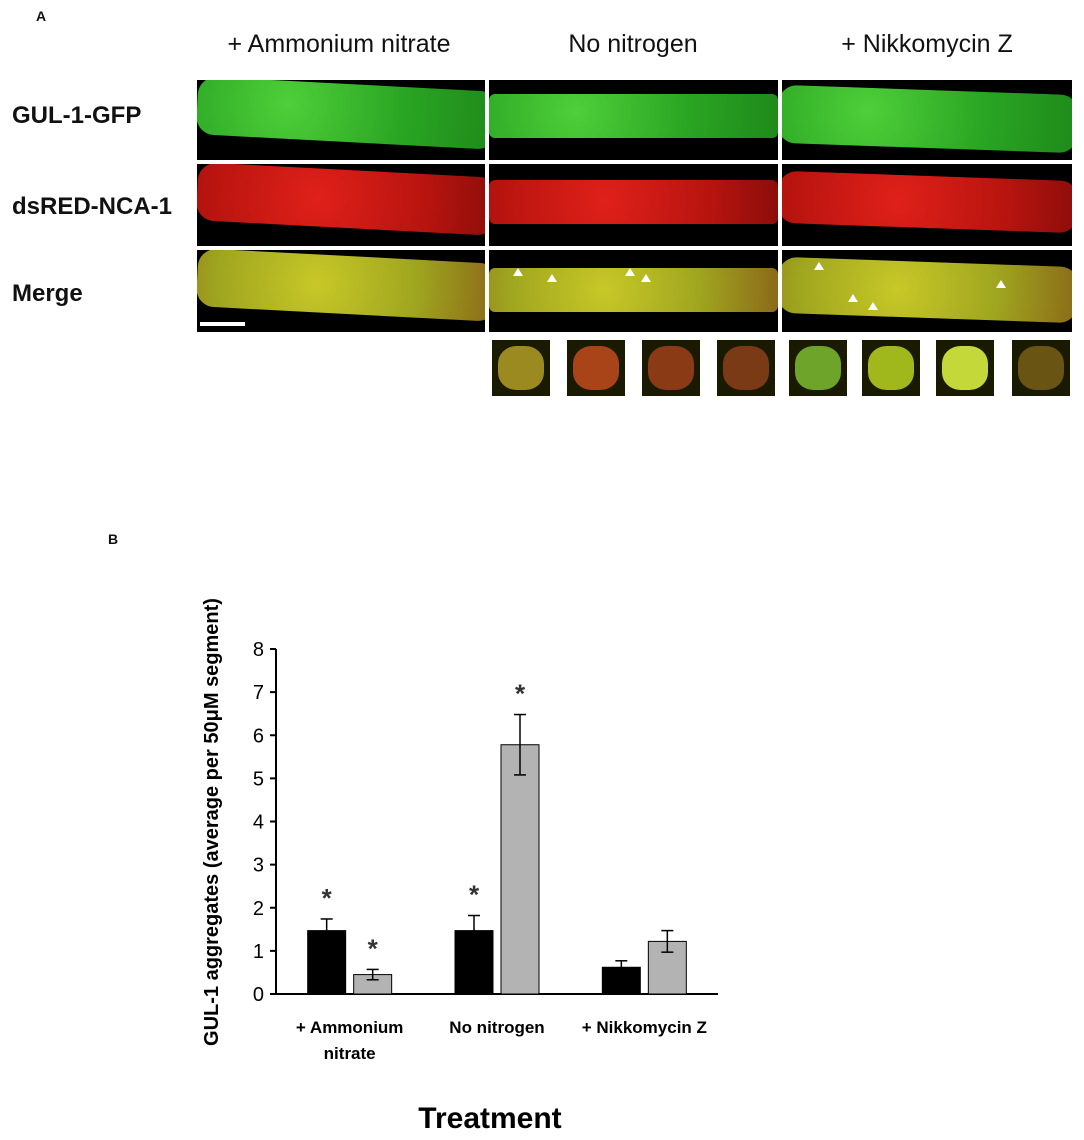  What do you see at coordinates (633, 120) in the screenshot?
I see `micrograph-gfp-no-nitrogen` at bounding box center [633, 120].